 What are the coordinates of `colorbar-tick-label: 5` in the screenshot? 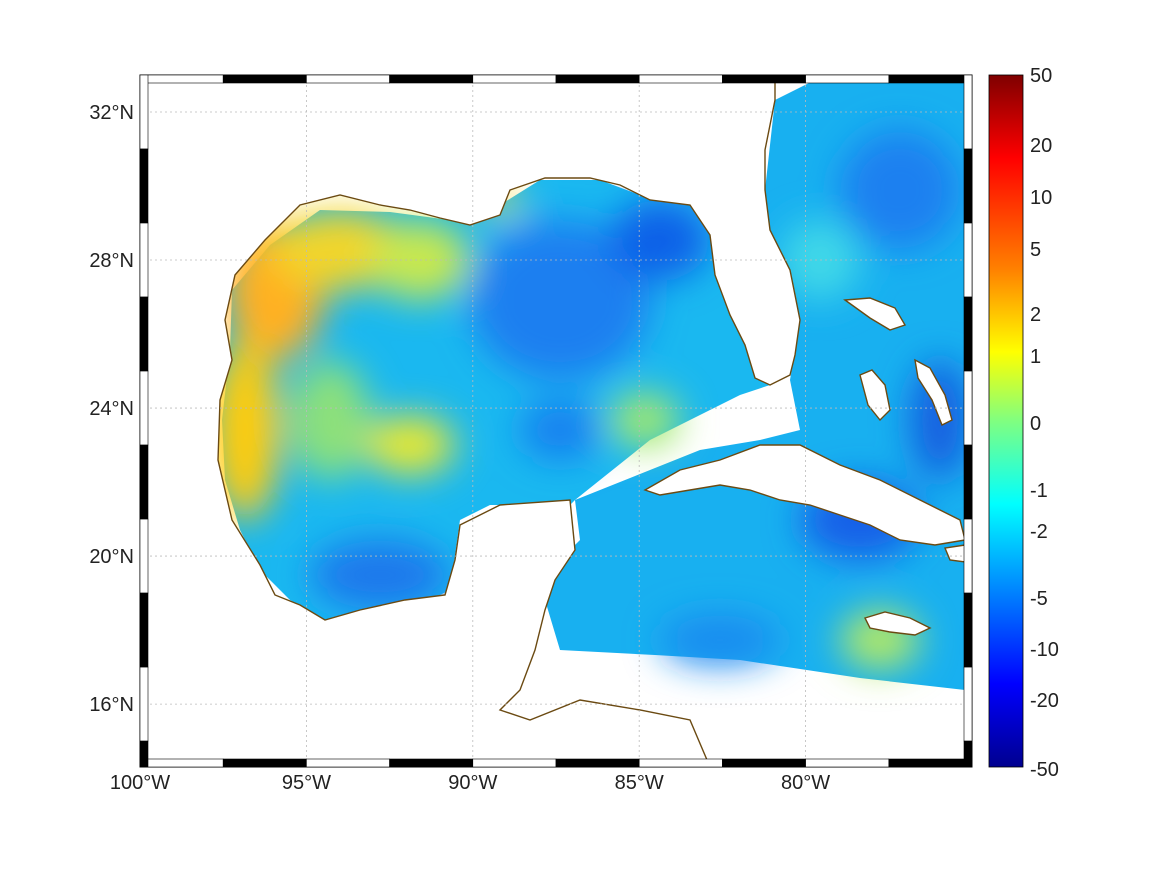 It's located at (1035, 250).